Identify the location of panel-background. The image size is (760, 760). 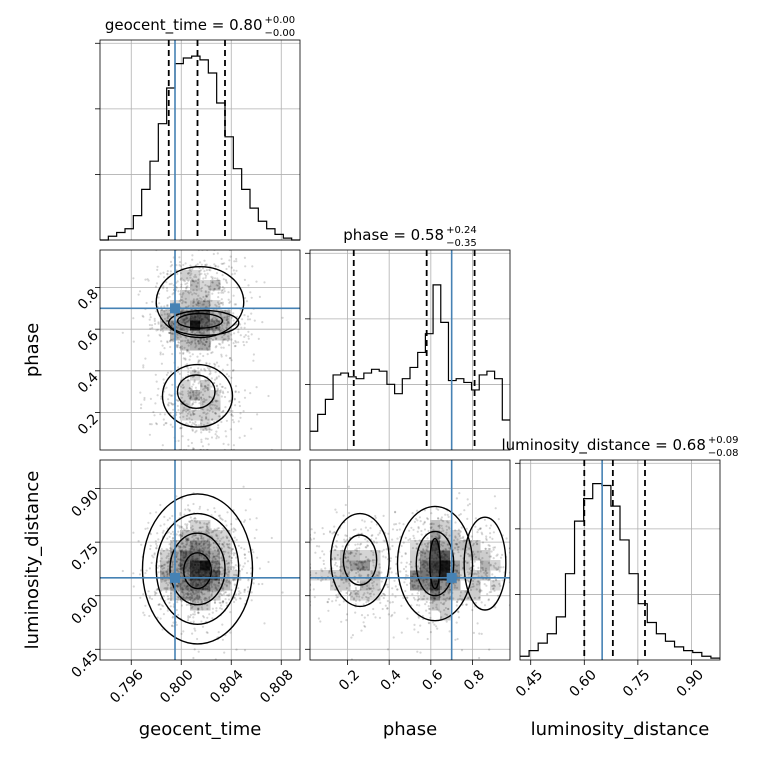
(200, 140).